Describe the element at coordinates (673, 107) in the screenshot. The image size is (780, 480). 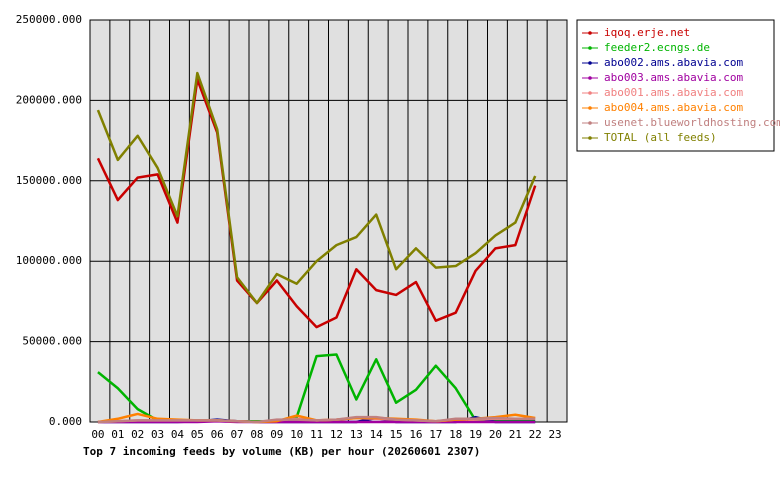
I see `legend-label: abo004.ams.abavia.com` at that location.